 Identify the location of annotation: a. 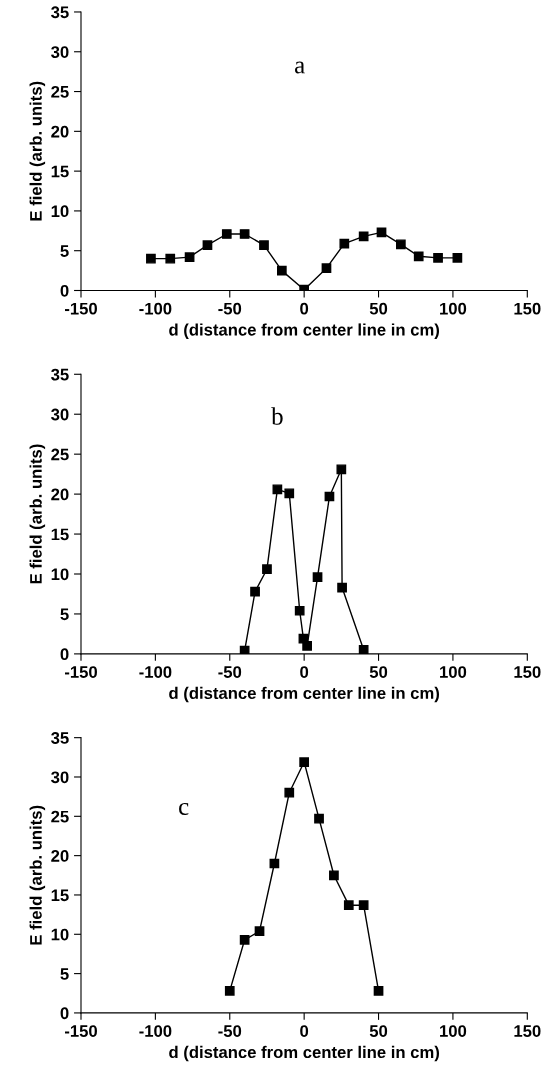
(300, 67).